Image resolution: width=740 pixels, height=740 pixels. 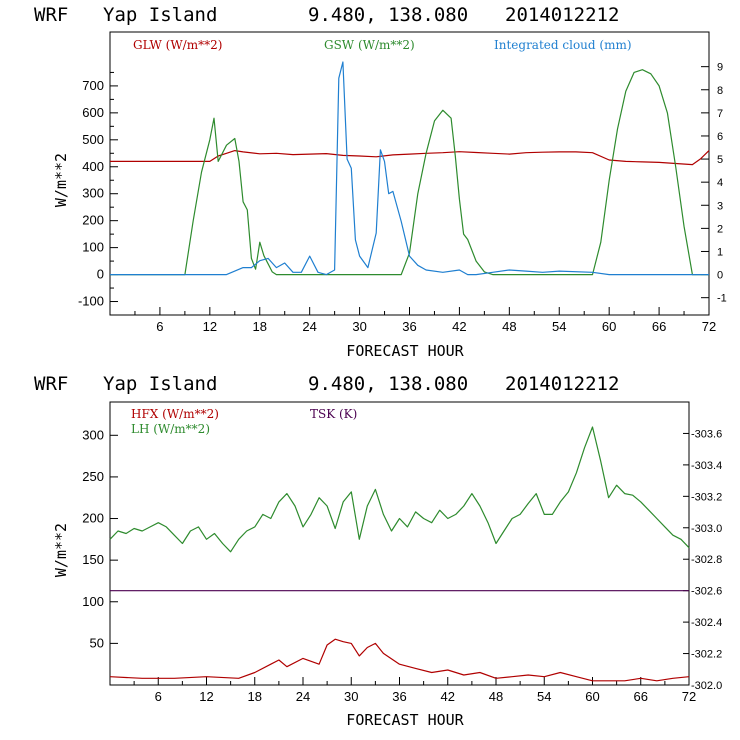 What do you see at coordinates (425, 320) in the screenshot?
I see `chart-1-x-axis: 6 12 18 24 30 36 42 48 54 60 66 72` at bounding box center [425, 320].